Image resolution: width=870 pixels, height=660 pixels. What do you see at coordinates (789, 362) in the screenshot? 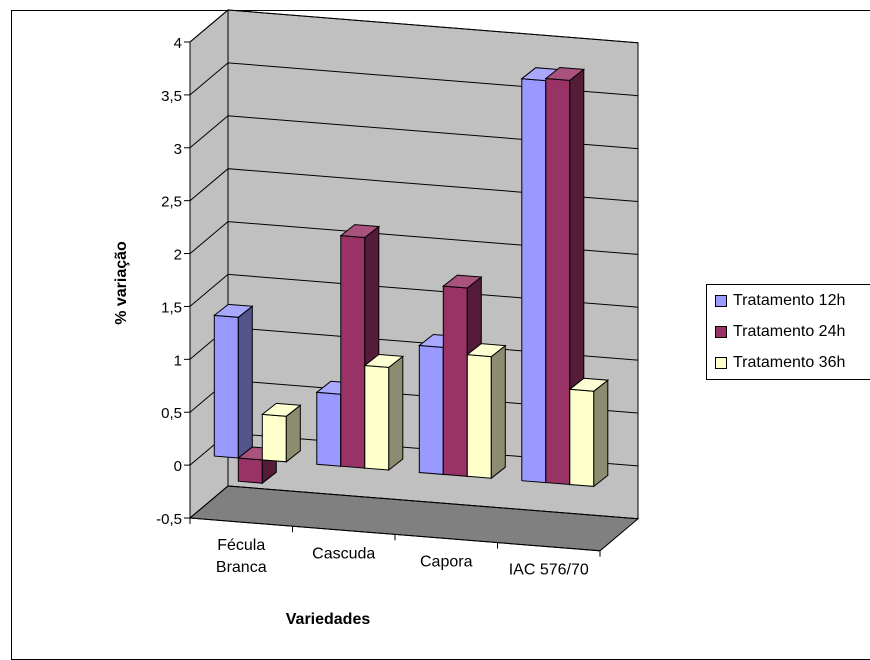
I see `legend-label-36h: Tratamento 36h` at bounding box center [789, 362].